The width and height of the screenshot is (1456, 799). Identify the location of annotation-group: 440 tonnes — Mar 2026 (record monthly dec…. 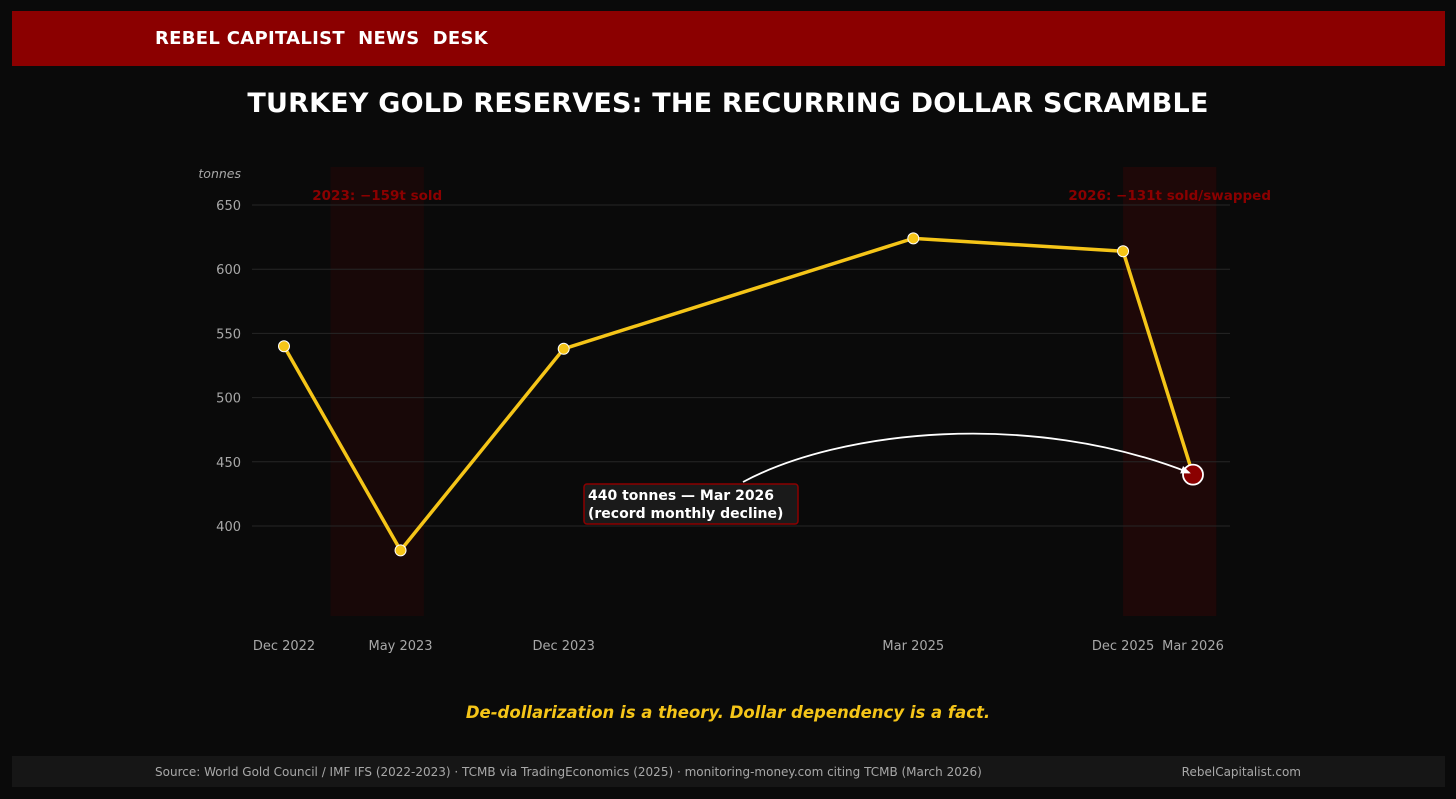
(887, 478).